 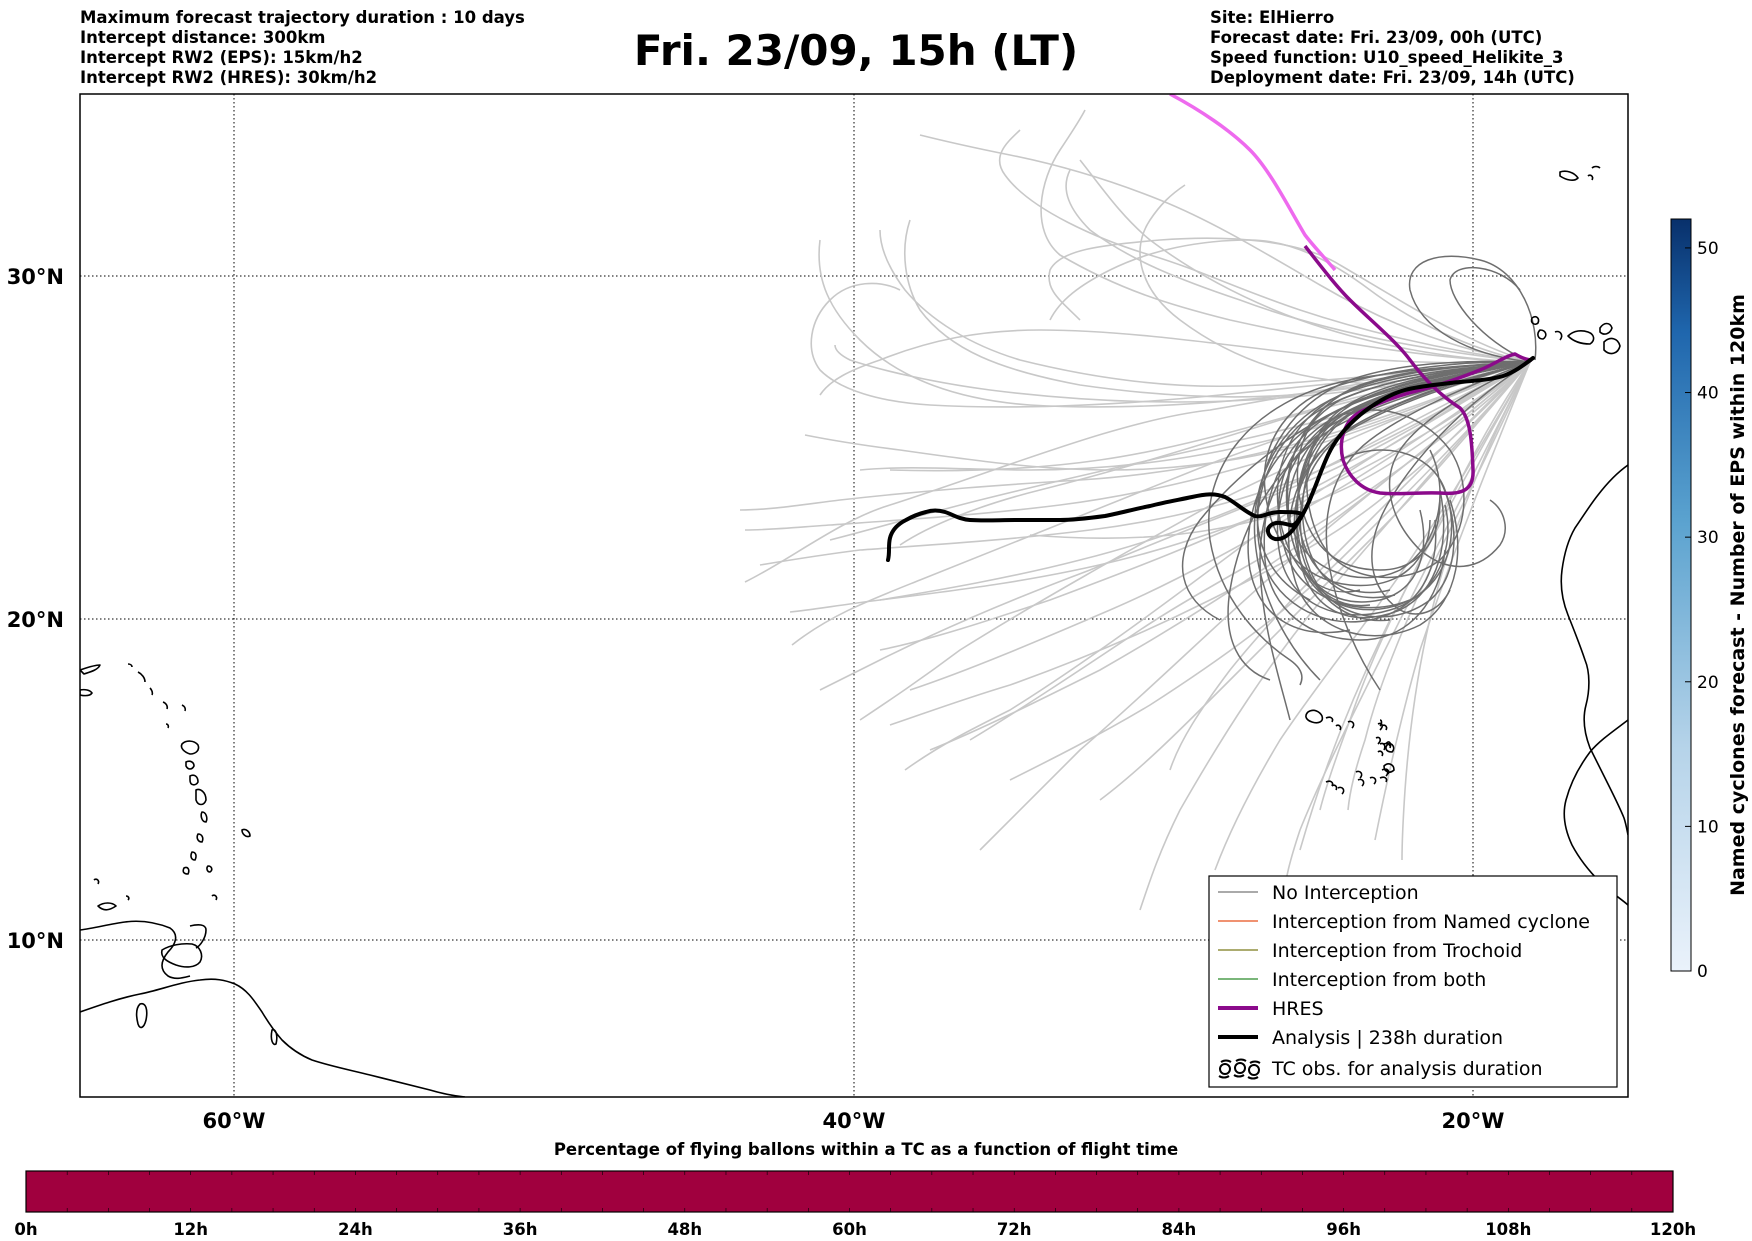 What do you see at coordinates (135, 950) in the screenshot?
I see `venezuela-coast` at bounding box center [135, 950].